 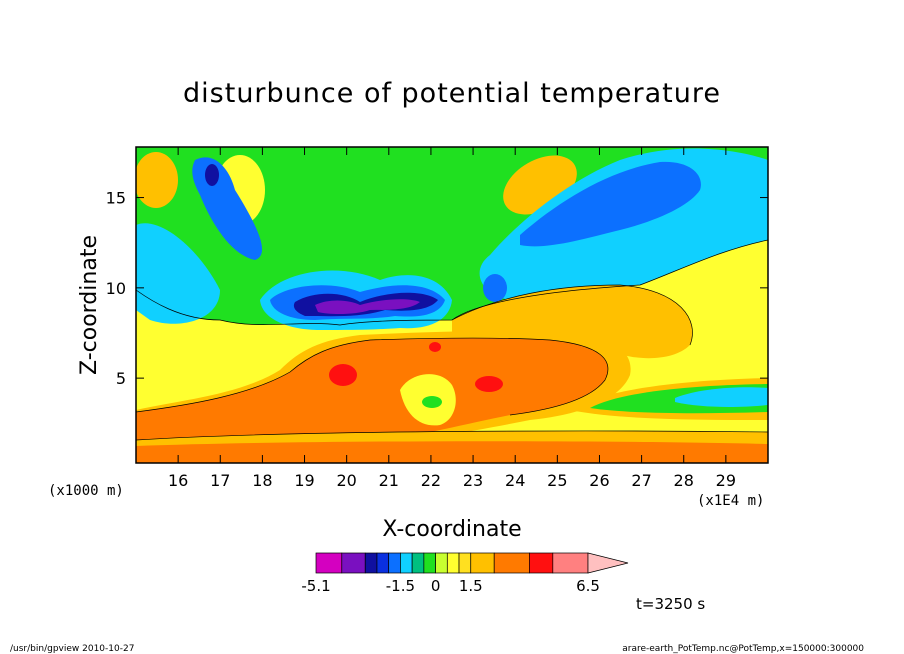 I want to click on colorbar: -5.1 -1.5 0 1.5 6.5, so click(x=465, y=573).